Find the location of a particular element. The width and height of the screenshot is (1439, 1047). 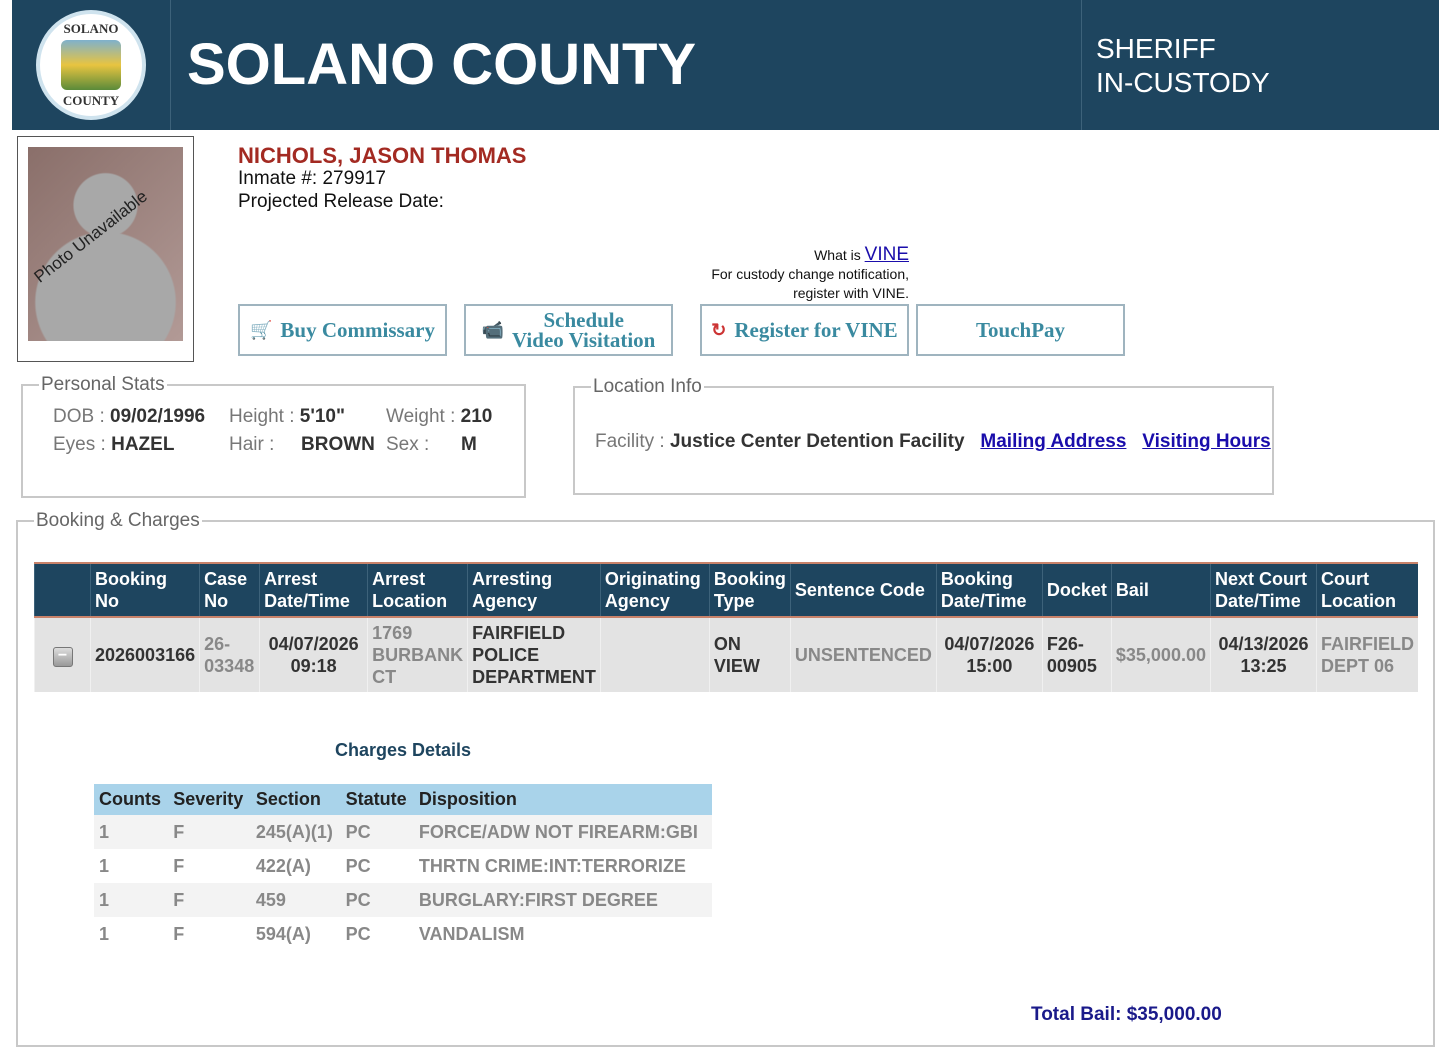

col-case-no: Case No is located at coordinates (229, 590).